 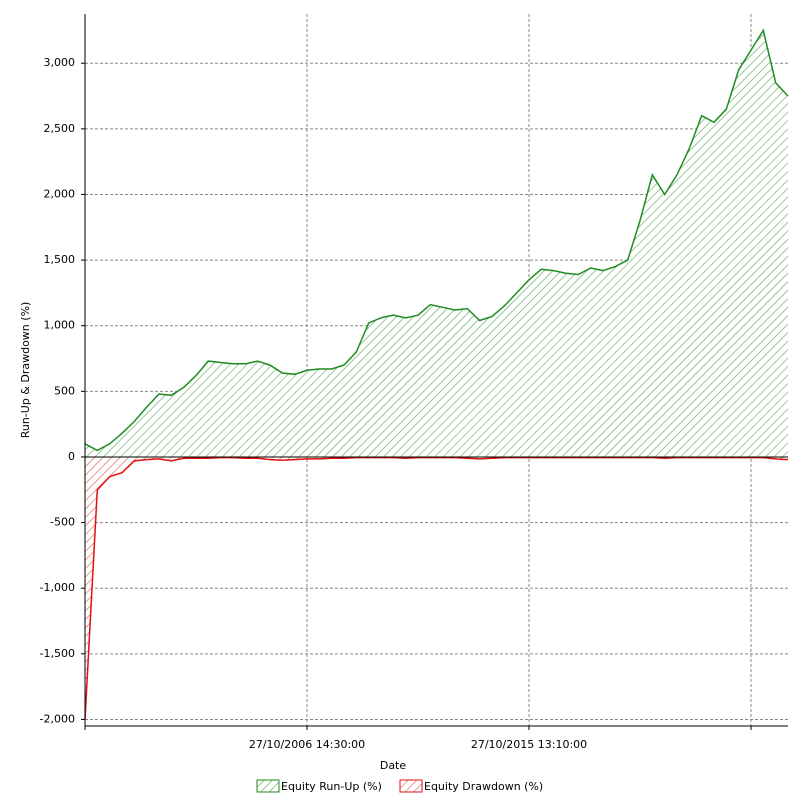 What do you see at coordinates (25, 370) in the screenshot?
I see `y-axis-label: Run-Up & Drawdown (%)` at bounding box center [25, 370].